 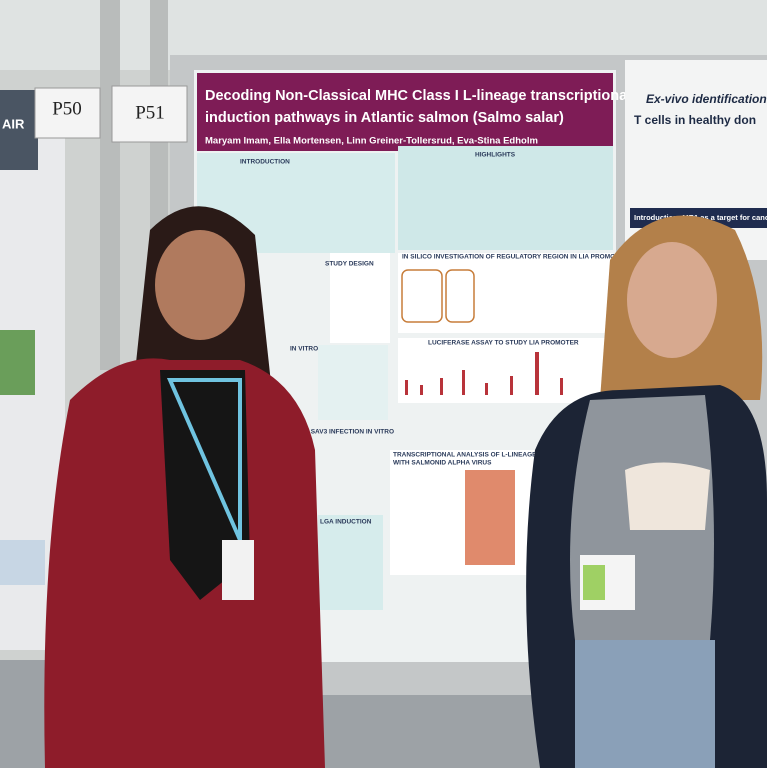 I want to click on left-poster-label: AIR, so click(x=13, y=123).